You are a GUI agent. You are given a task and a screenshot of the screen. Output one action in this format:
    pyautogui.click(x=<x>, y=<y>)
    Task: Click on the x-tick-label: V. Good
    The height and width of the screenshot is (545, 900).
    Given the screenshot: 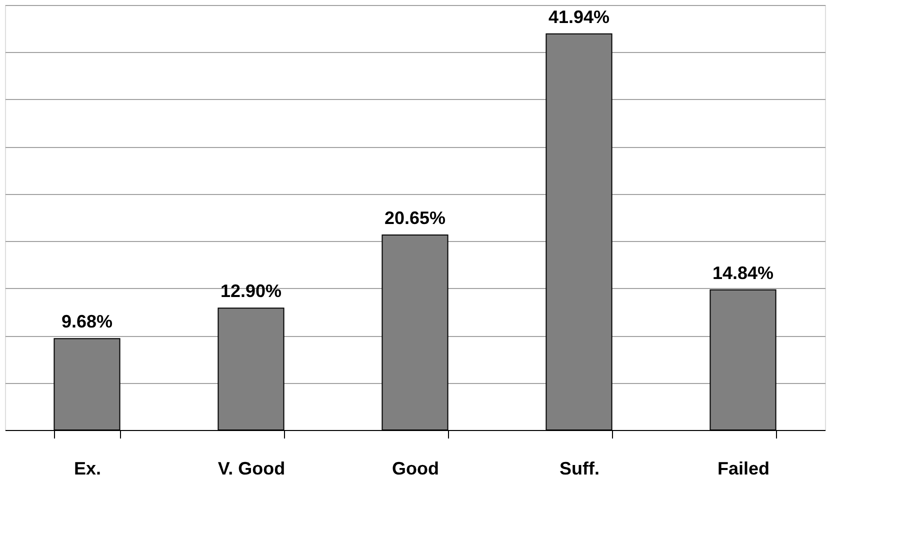 What is the action you would take?
    pyautogui.click(x=252, y=468)
    